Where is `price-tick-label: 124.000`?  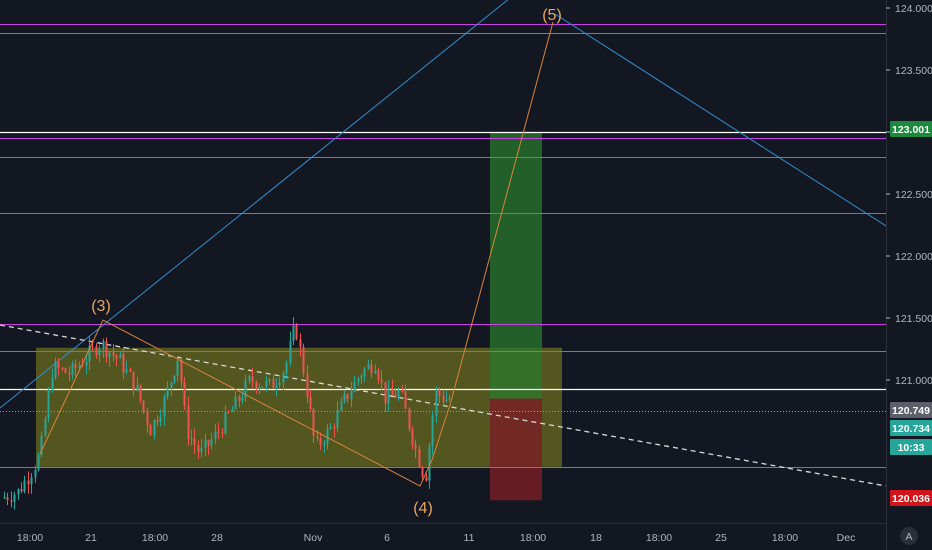
price-tick-label: 124.000 is located at coordinates (913, 9).